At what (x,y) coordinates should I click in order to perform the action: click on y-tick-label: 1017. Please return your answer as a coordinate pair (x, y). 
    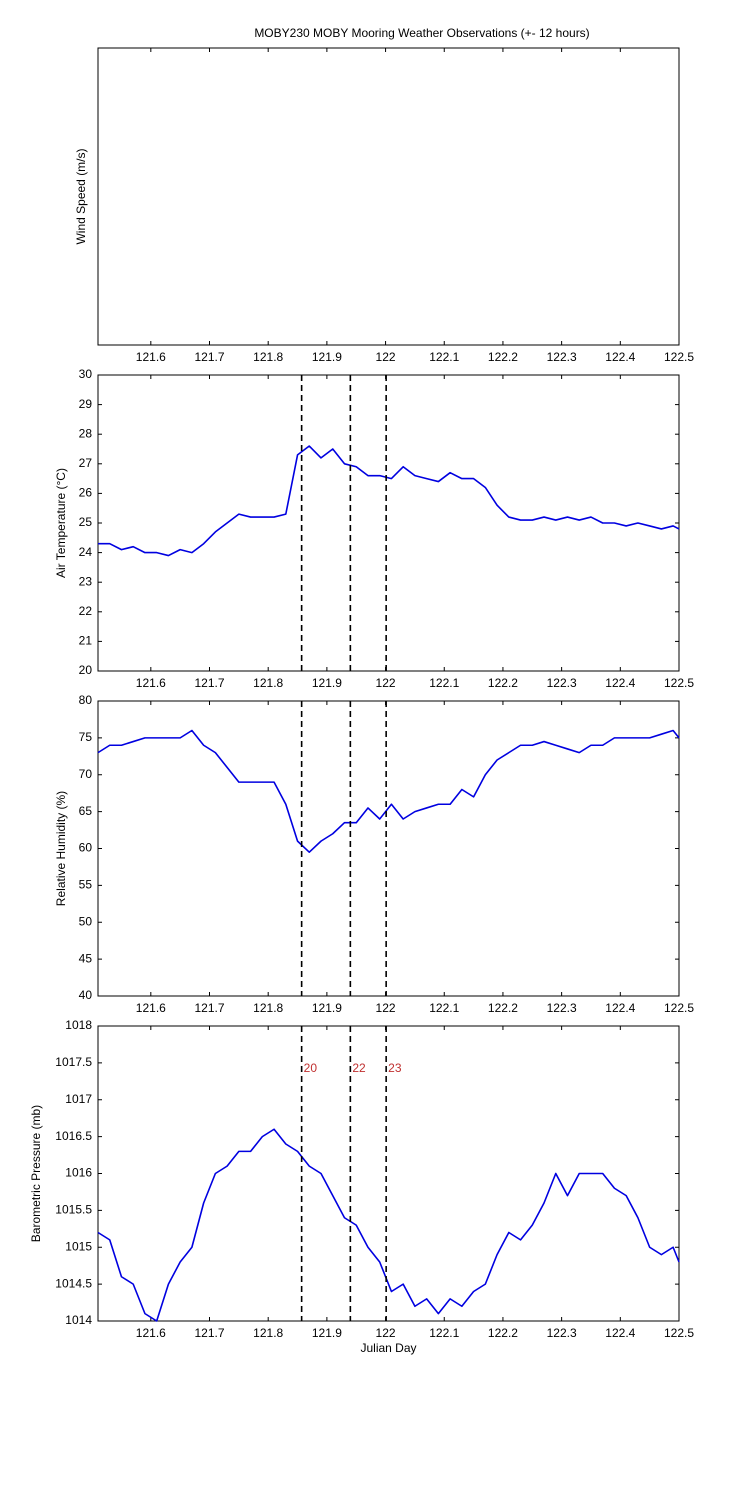
    Looking at the image, I should click on (78, 1099).